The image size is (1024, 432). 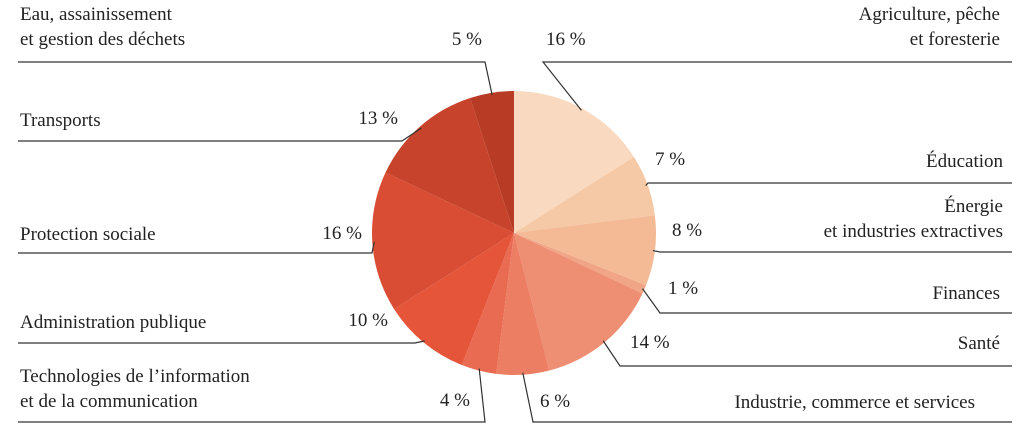 I want to click on category-label: Énergie et industries extractives, so click(x=913, y=218).